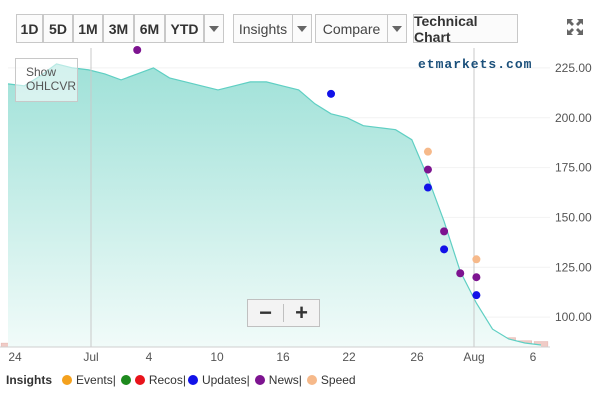 The image size is (600, 400). I want to click on x-tick-label: 16, so click(283, 357).